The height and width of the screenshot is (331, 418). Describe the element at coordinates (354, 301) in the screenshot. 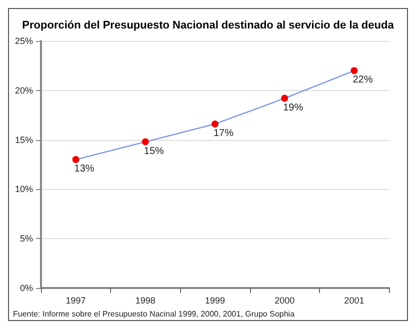

I see `x-tick-label: 2001` at that location.